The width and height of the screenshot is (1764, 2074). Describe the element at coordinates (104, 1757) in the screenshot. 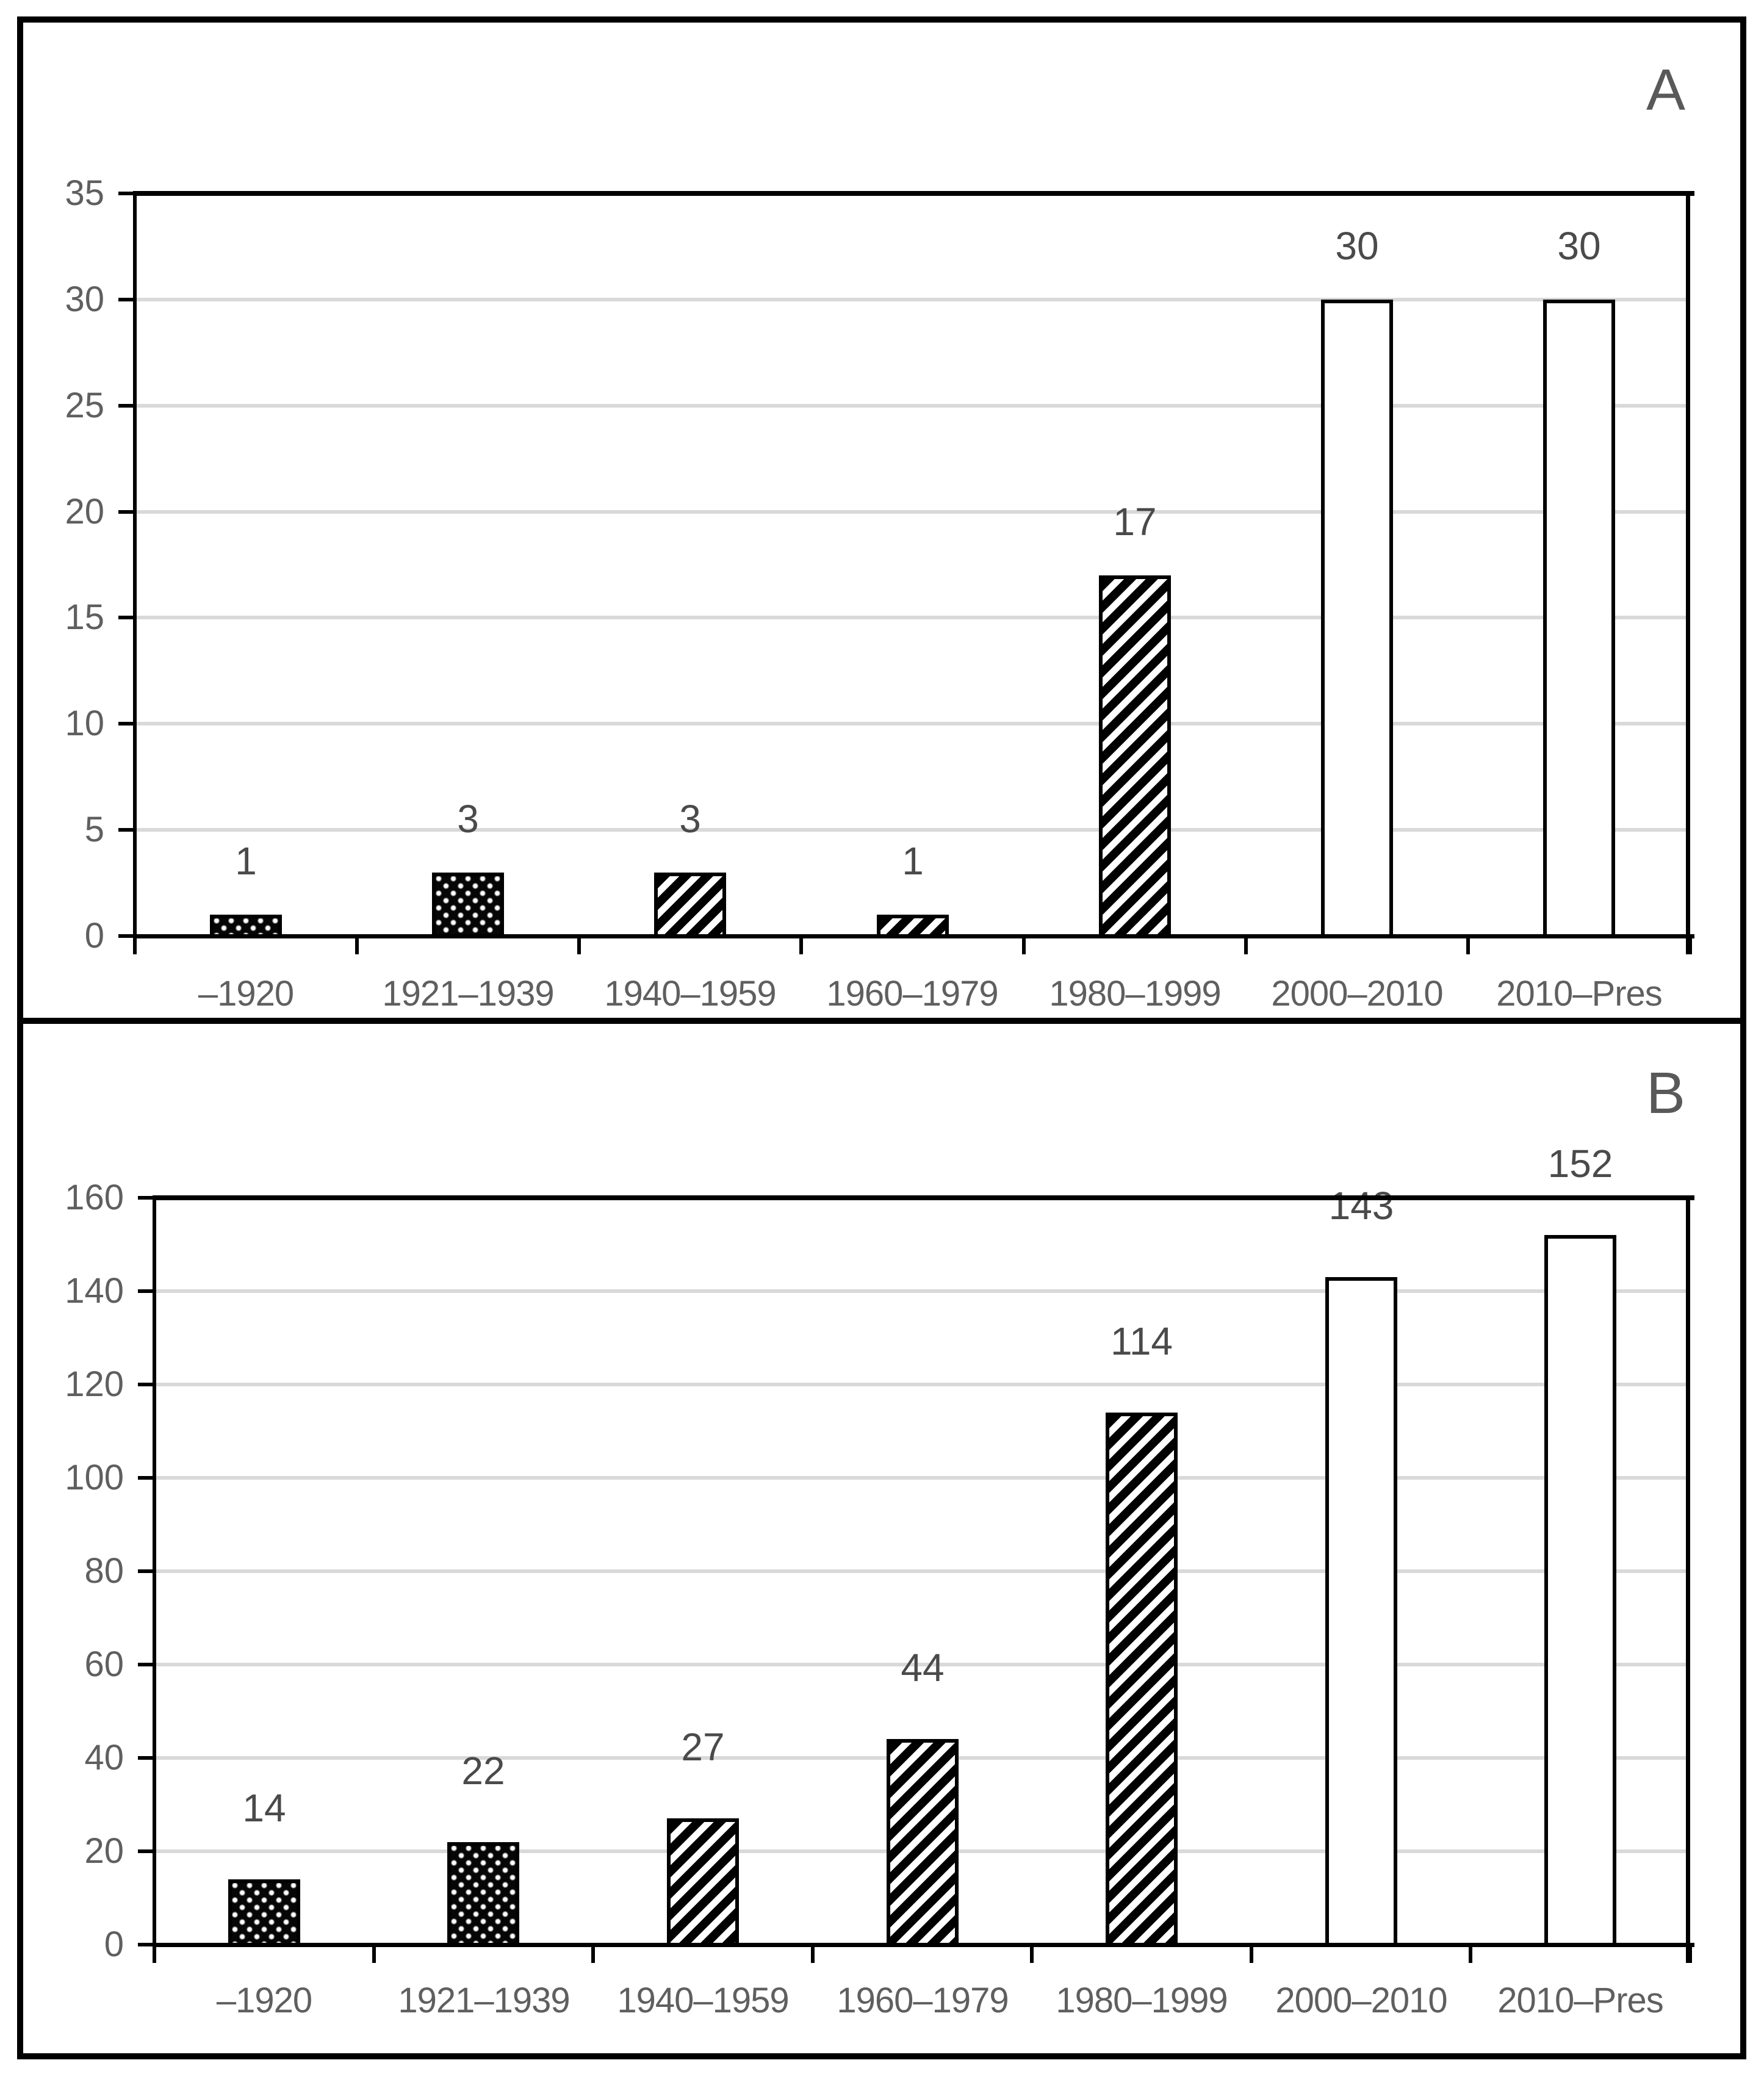

I see `y-axis-tick-label: 40` at that location.